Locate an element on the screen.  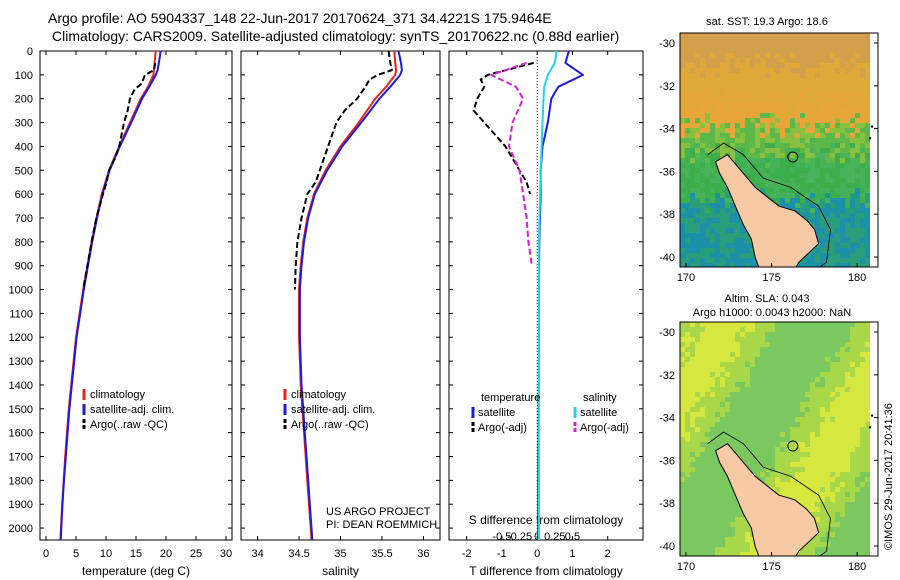
s-diff-tick-label: 0.5 is located at coordinates (572, 537).